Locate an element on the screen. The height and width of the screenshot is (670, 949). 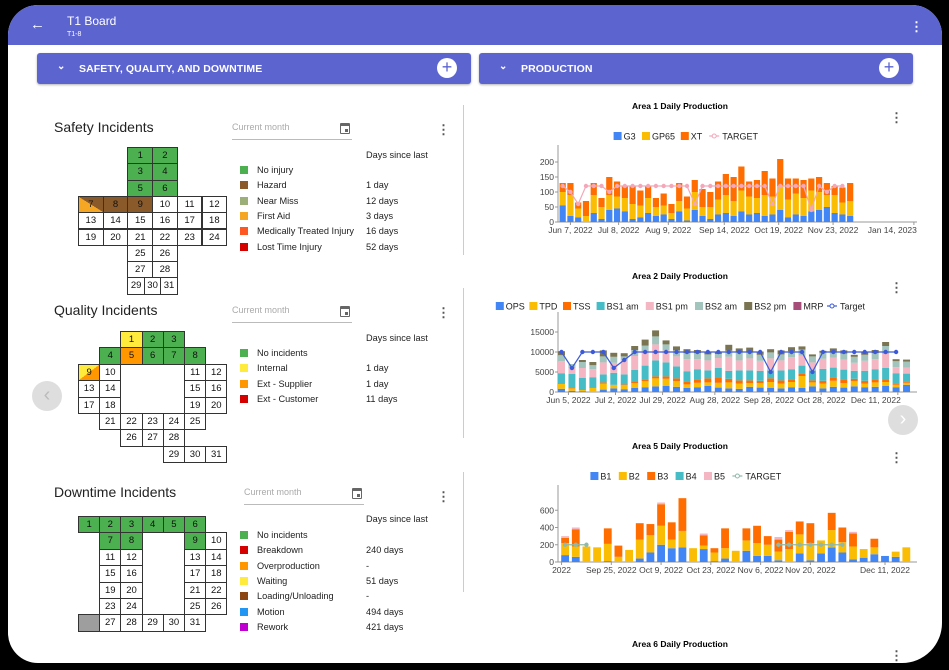
chevron-down-icon: ⌄ is located at coordinates (503, 66).